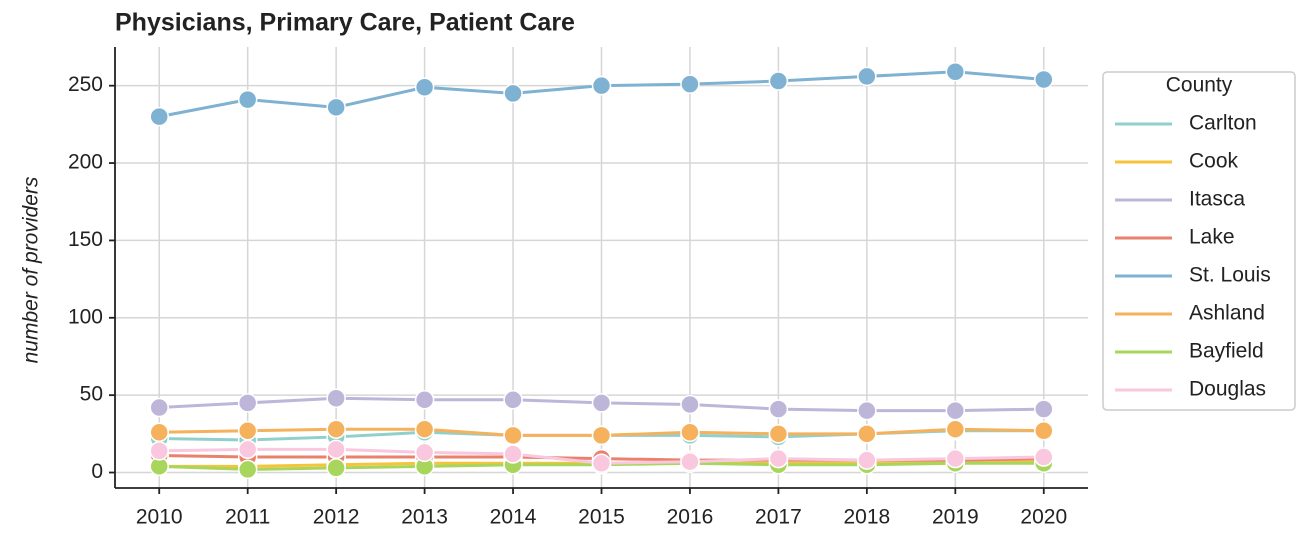 Image resolution: width=1303 pixels, height=534 pixels. Describe the element at coordinates (159, 517) in the screenshot. I see `x-tick-label: 2010` at that location.